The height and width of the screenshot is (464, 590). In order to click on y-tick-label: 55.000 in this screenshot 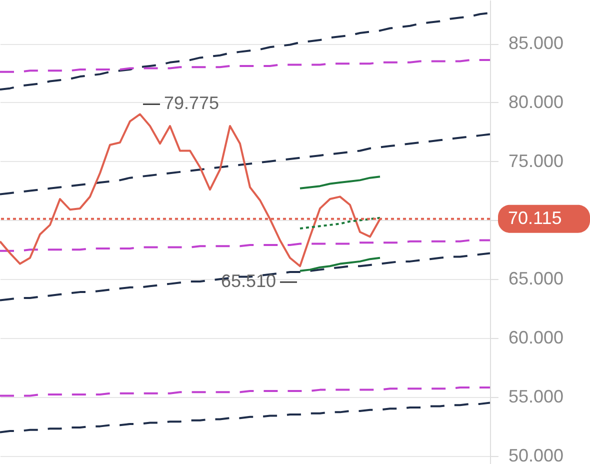, I will do `click(536, 396)`.